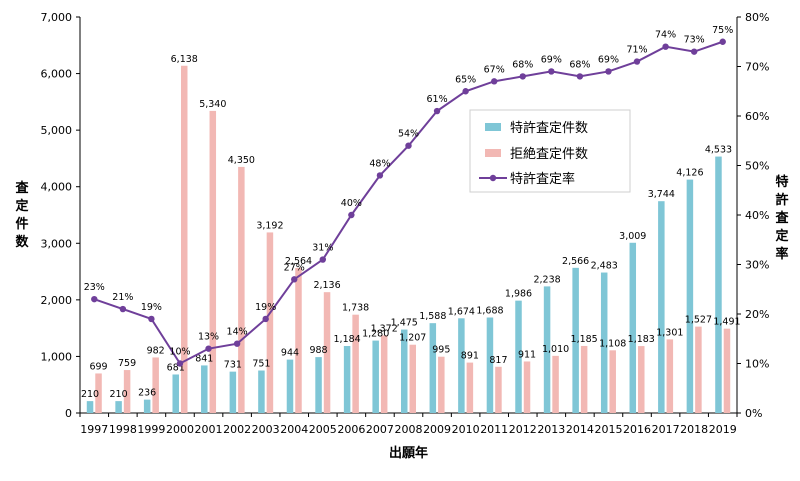 The image size is (800, 481). I want to click on y-tick-label-right: 50%, so click(757, 166).